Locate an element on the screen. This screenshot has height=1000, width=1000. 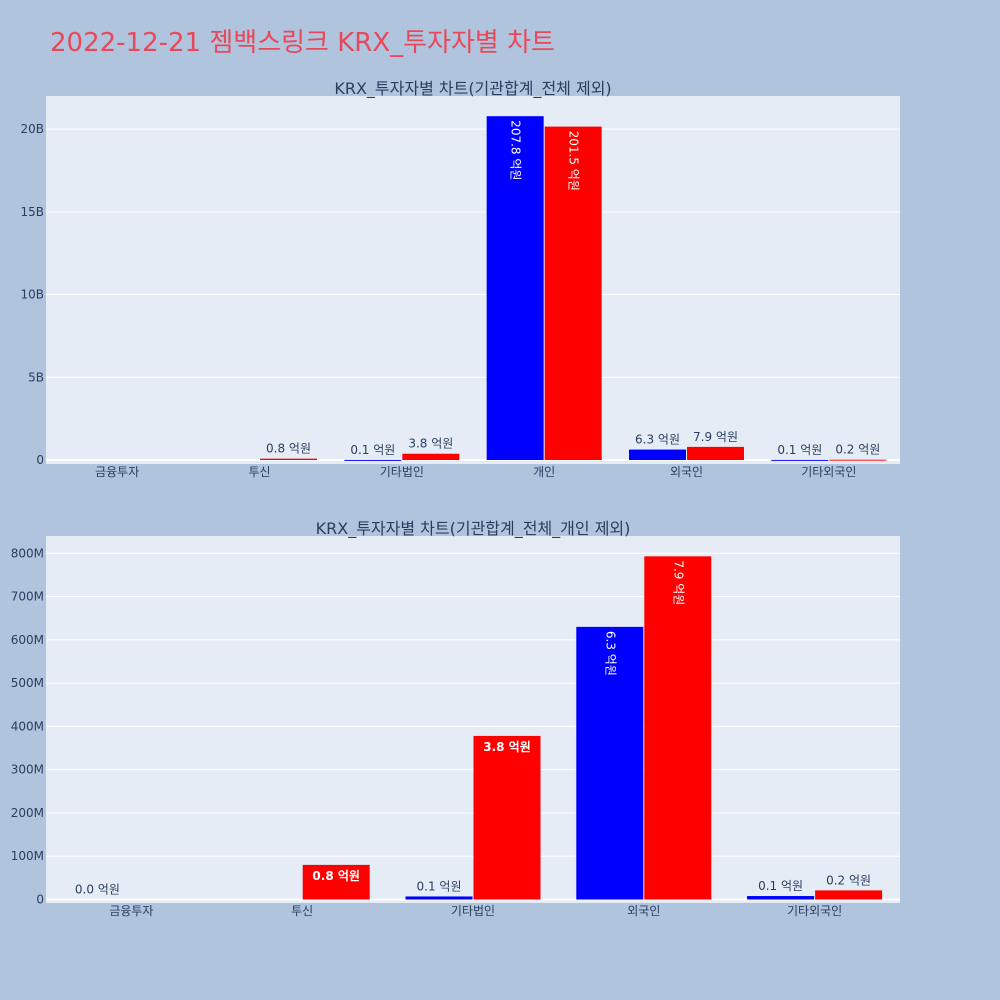
y-tick-label: 500M is located at coordinates (27, 683).